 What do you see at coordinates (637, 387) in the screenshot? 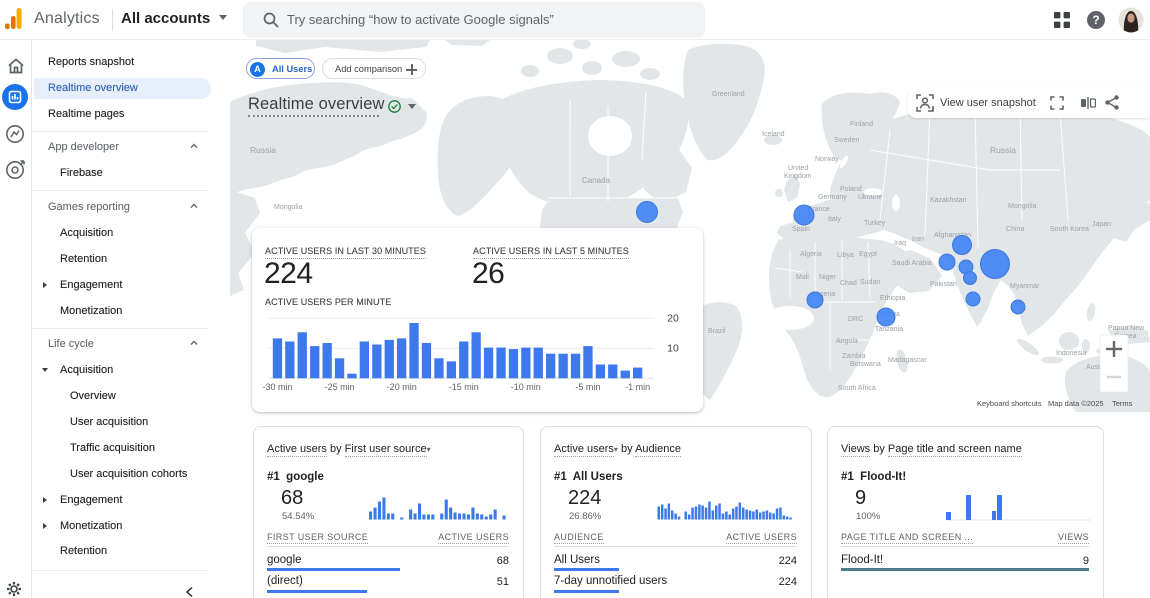
I see `svg-text: -1 min` at bounding box center [637, 387].